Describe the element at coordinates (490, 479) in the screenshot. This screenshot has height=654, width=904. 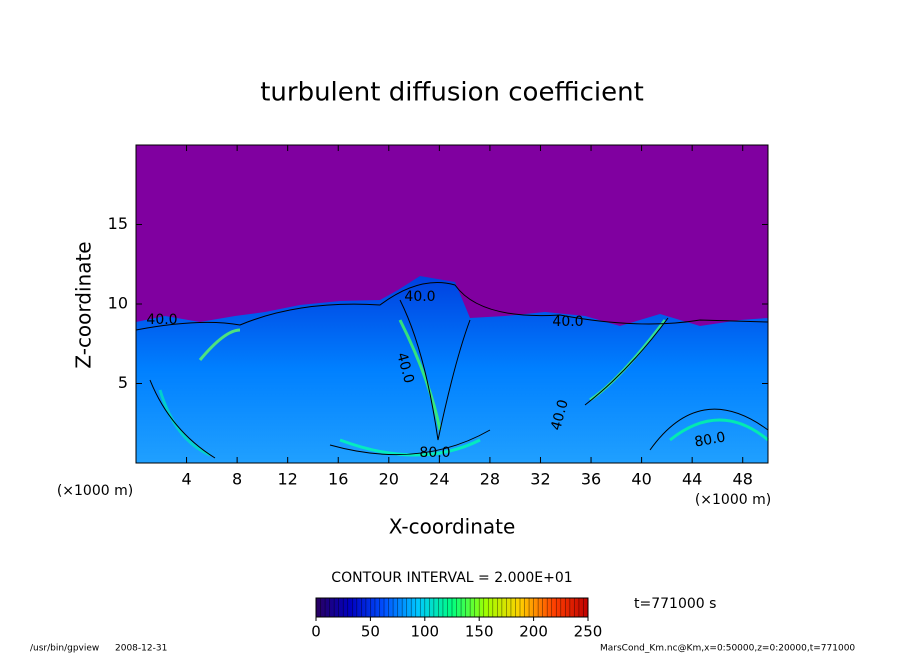
I see `x-tick-label: 28` at that location.